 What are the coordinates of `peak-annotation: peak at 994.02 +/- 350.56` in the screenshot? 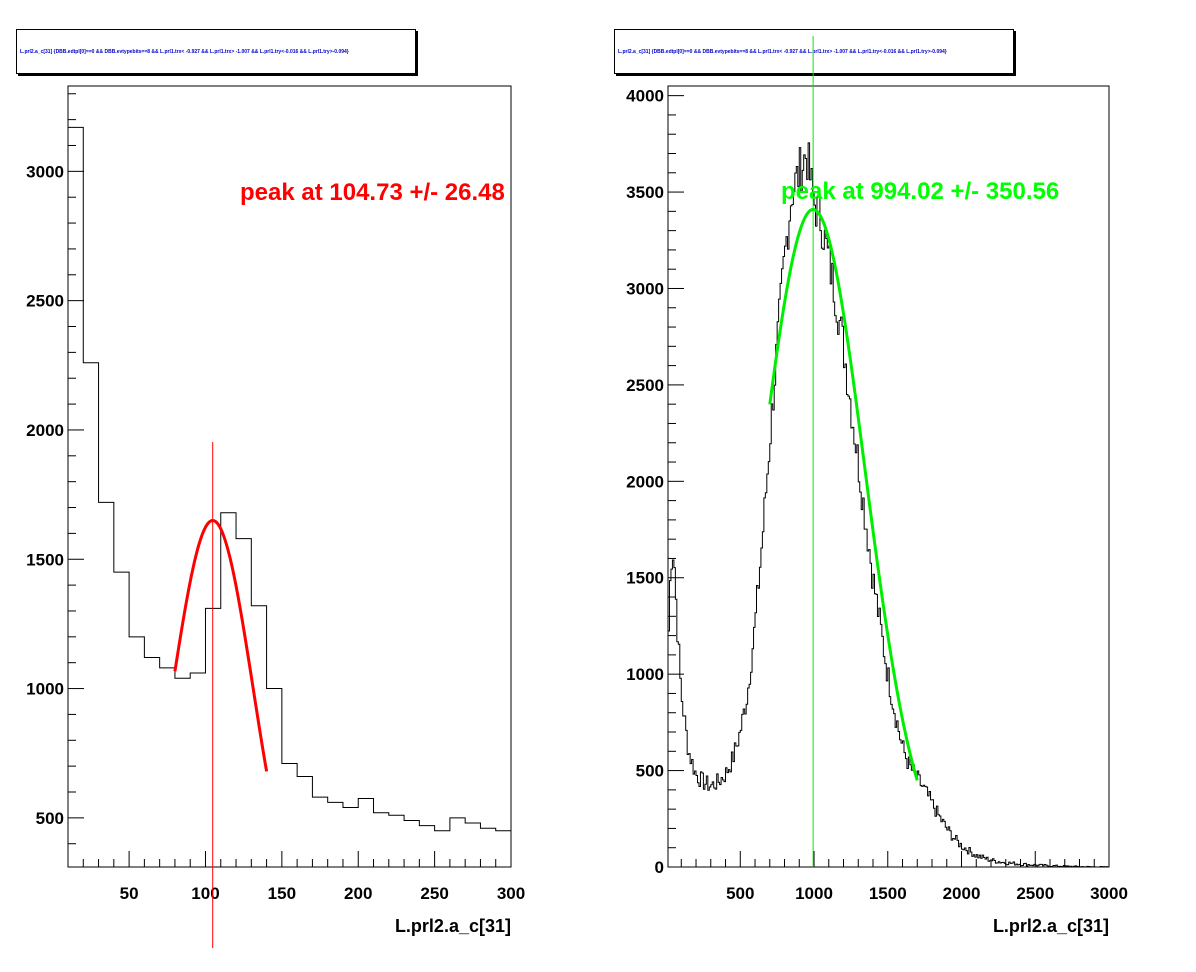 It's located at (920, 191).